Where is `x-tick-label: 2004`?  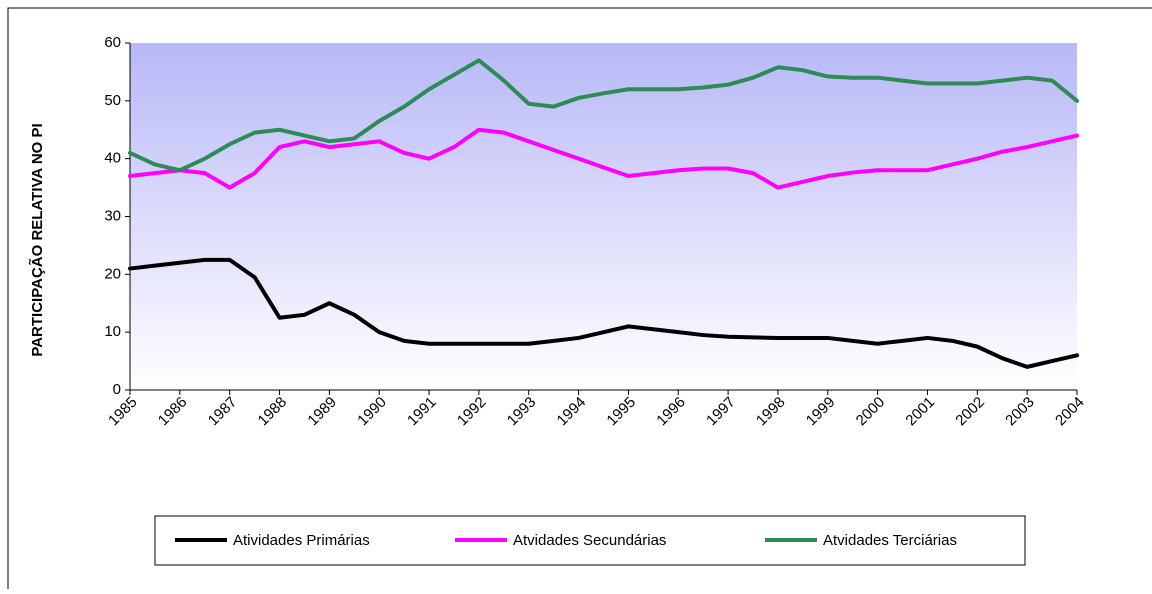 x-tick-label: 2004 is located at coordinates (1070, 412).